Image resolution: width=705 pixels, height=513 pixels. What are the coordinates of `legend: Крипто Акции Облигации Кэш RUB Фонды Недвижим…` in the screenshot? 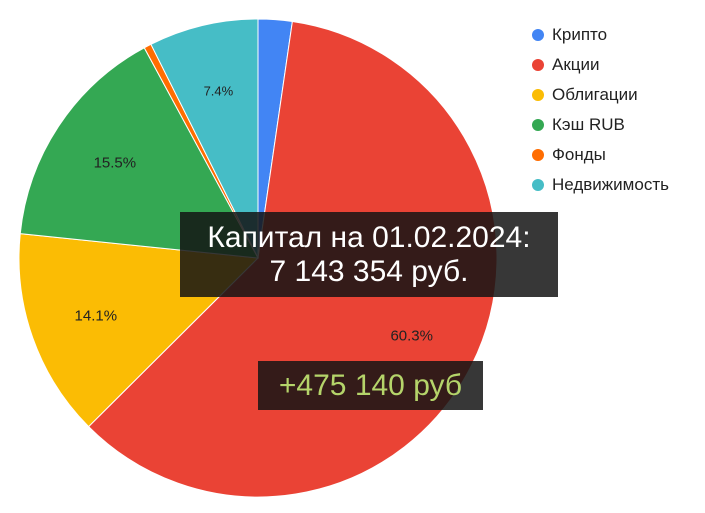 It's located at (600, 110).